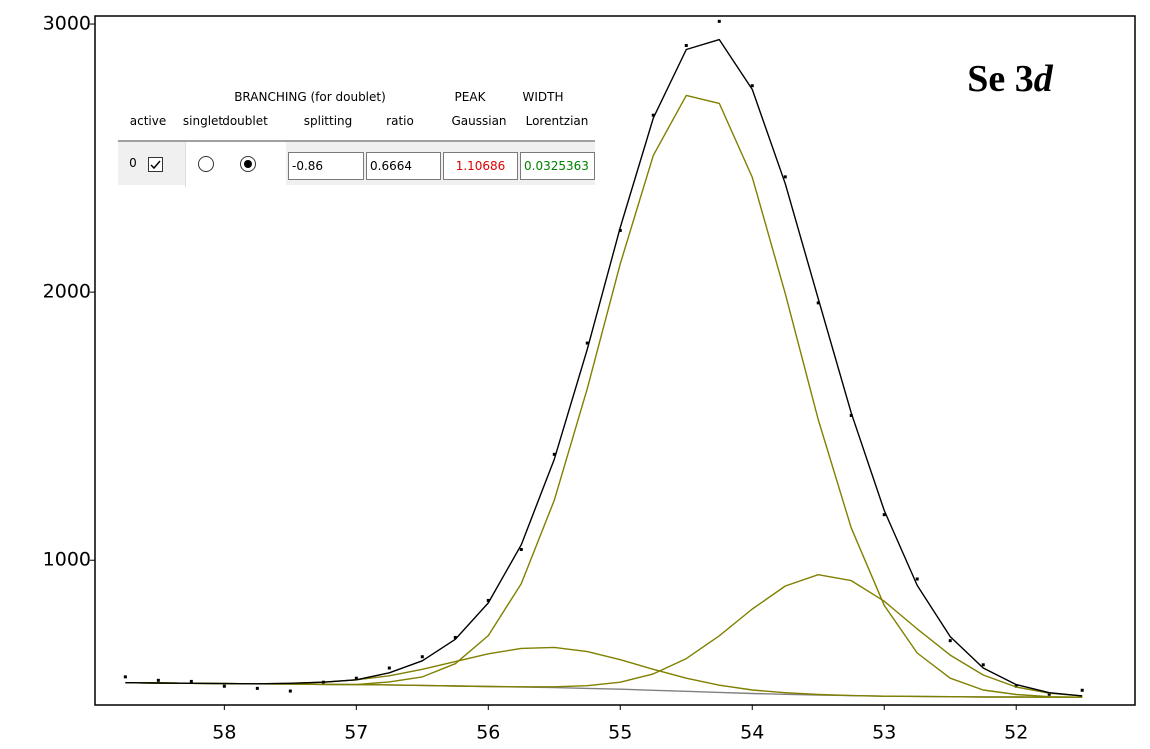 This screenshot has height=749, width=1150. I want to click on x-tick-label: 54, so click(752, 733).